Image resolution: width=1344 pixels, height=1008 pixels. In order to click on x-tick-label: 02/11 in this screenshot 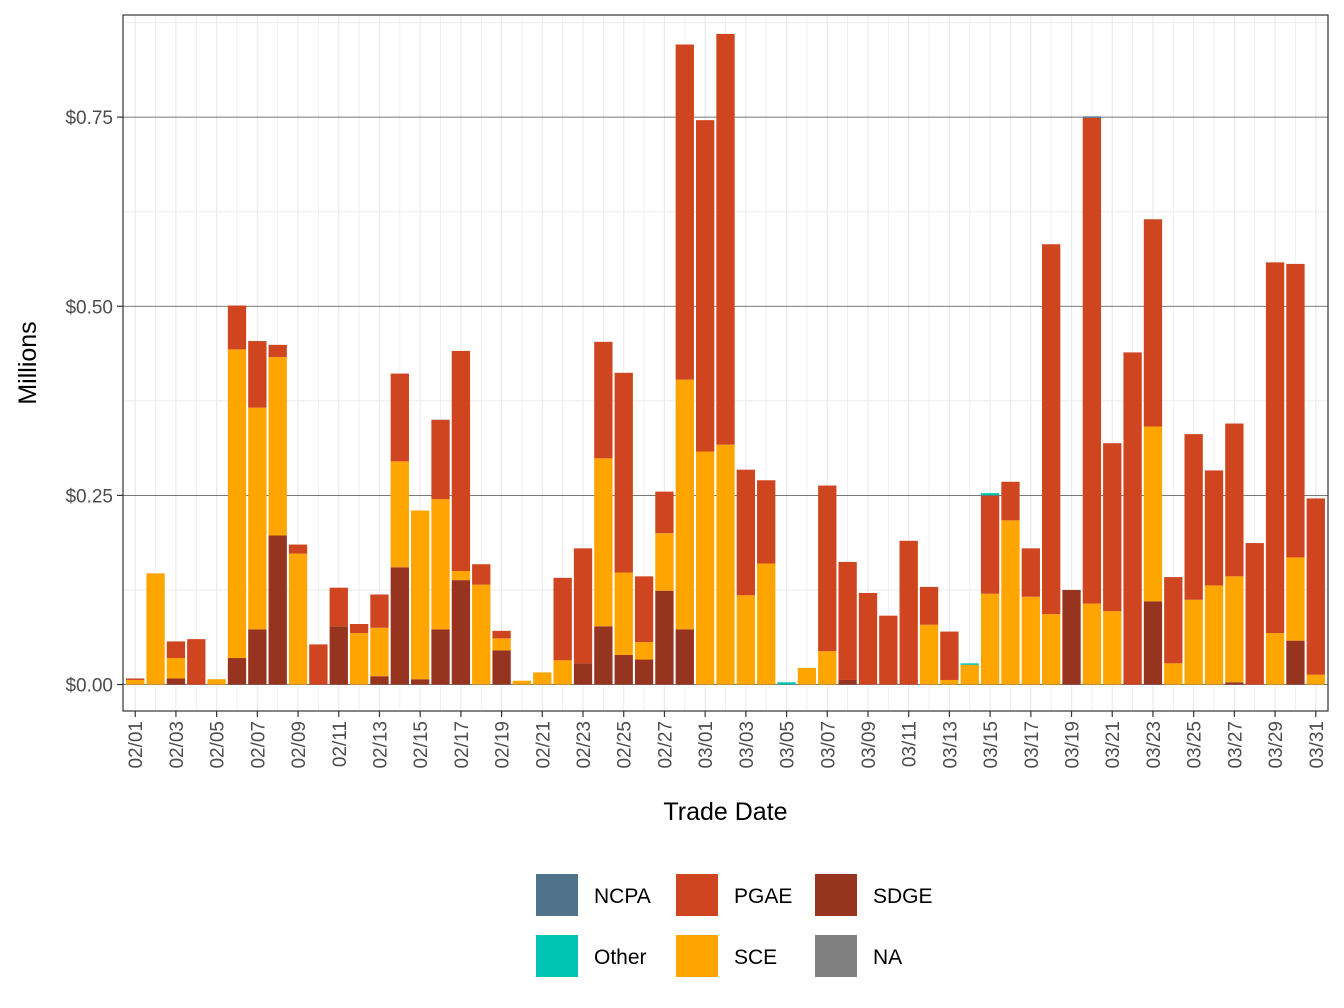, I will do `click(340, 744)`.